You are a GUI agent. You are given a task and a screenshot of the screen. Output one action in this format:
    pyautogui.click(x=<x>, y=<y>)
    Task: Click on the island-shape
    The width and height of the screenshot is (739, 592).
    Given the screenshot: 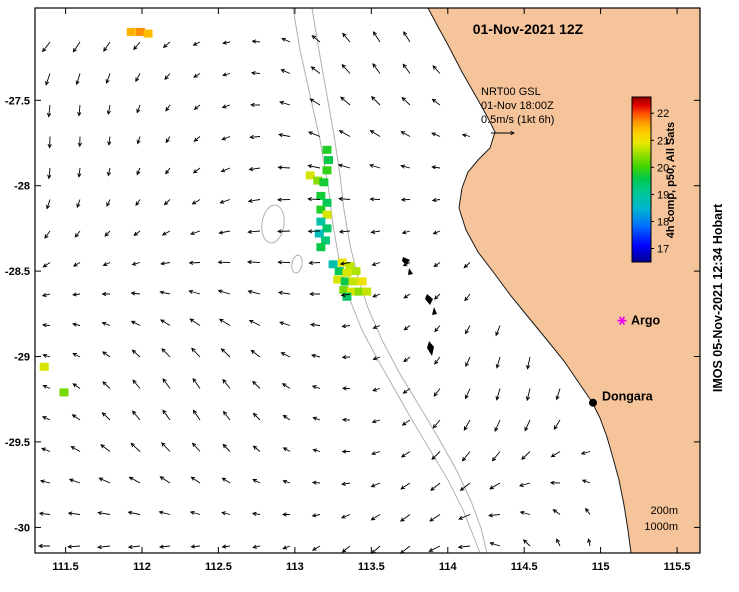 What is the action you would take?
    pyautogui.click(x=410, y=271)
    